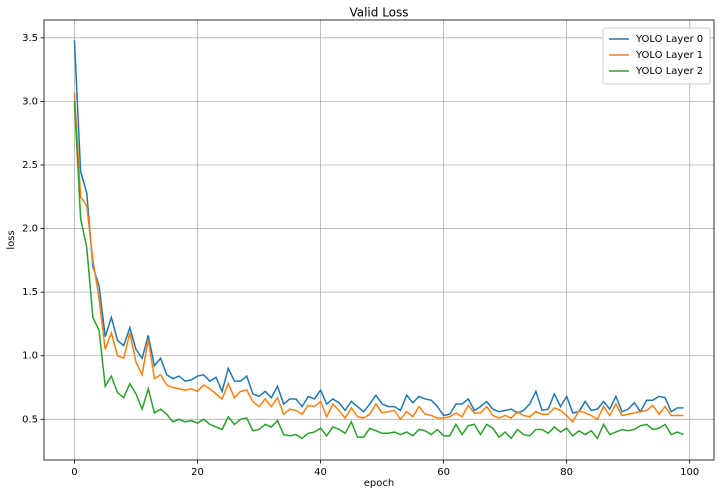 The image size is (720, 496). What do you see at coordinates (30, 38) in the screenshot?
I see `y-tick-label: 3.5` at bounding box center [30, 38].